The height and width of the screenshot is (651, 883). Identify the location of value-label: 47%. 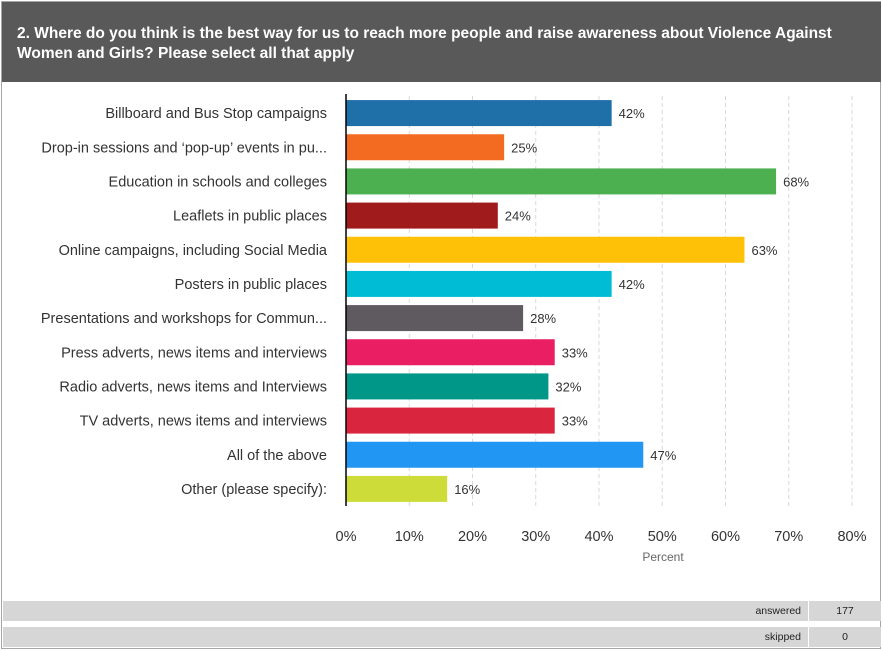
(663, 455).